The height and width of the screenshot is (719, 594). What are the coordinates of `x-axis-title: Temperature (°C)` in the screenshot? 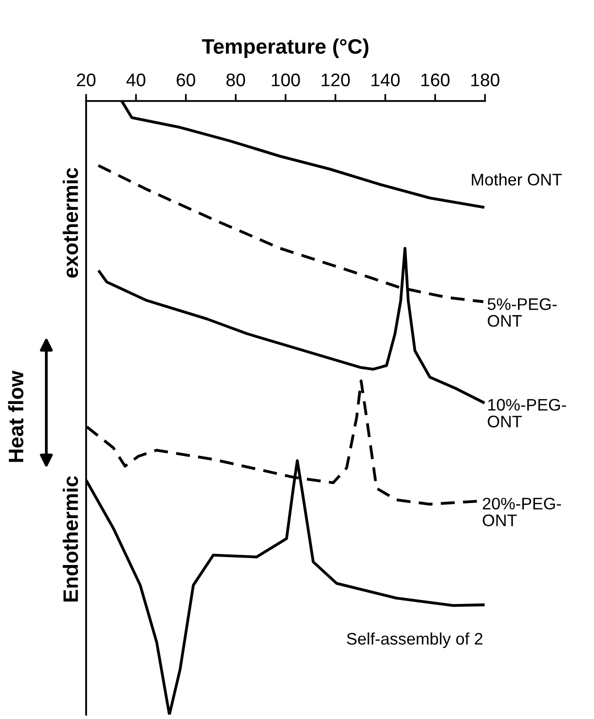 It's located at (285, 48).